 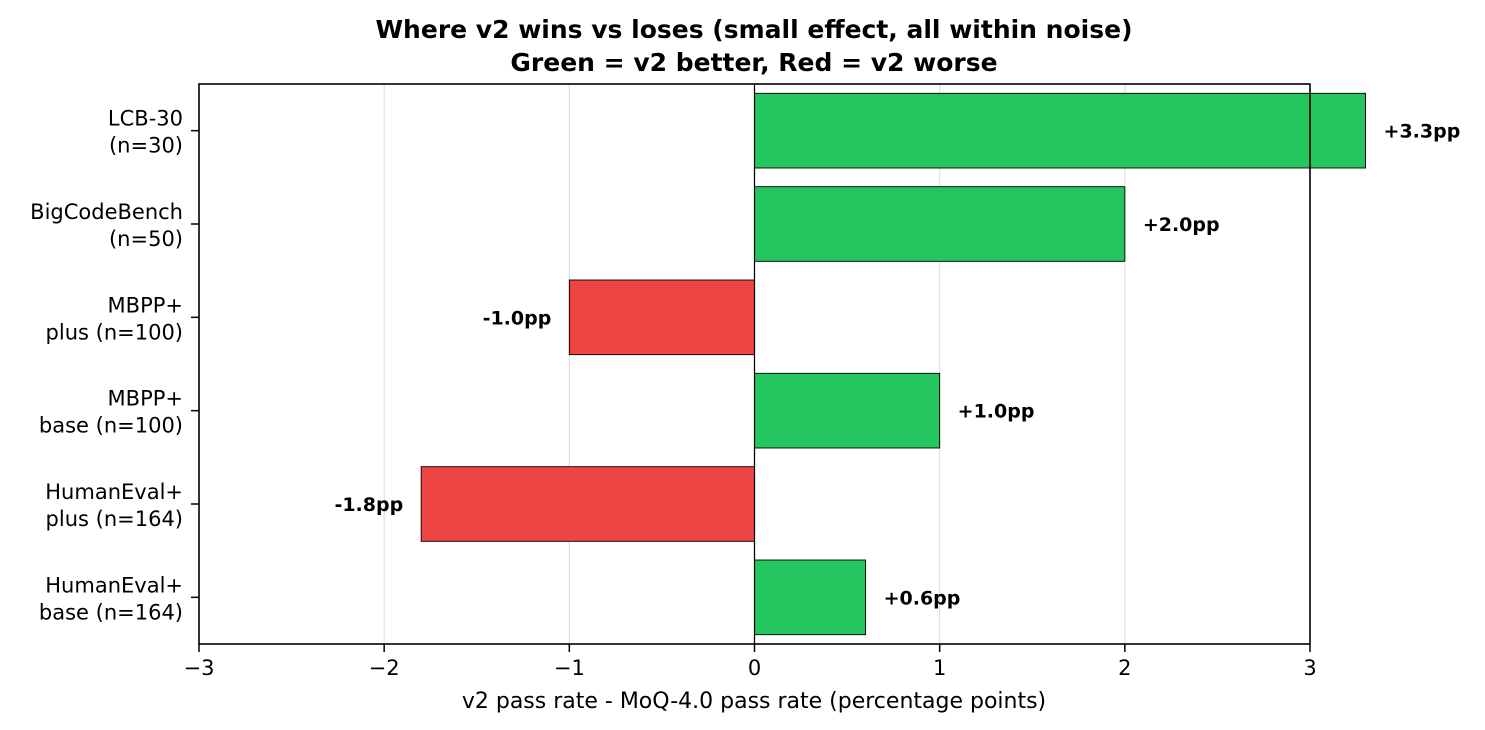 I want to click on data-label: -1.8pp, so click(x=368, y=505).